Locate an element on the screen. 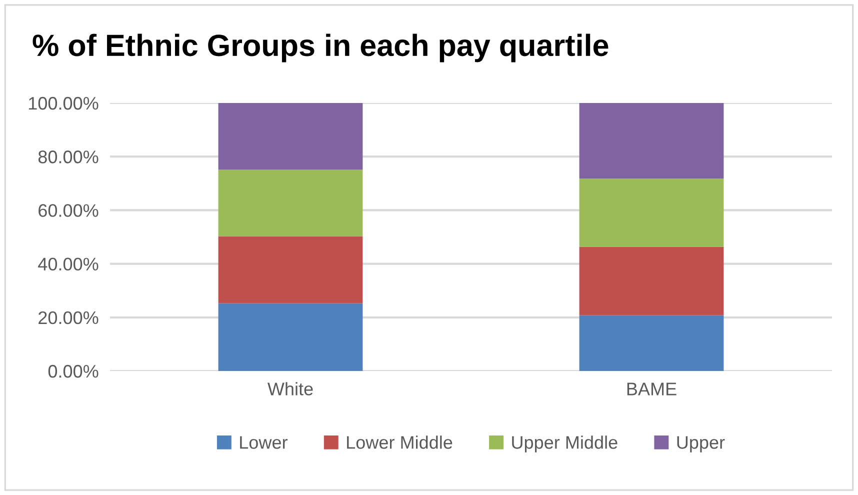 The height and width of the screenshot is (495, 858). x-tick-label: BAME is located at coordinates (651, 389).